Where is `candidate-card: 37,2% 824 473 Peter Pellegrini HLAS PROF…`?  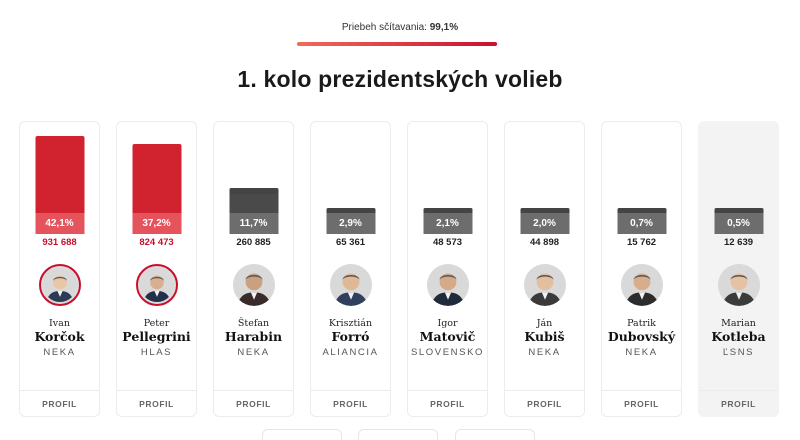 candidate-card: 37,2% 824 473 Peter Pellegrini HLAS PROF… is located at coordinates (156, 269).